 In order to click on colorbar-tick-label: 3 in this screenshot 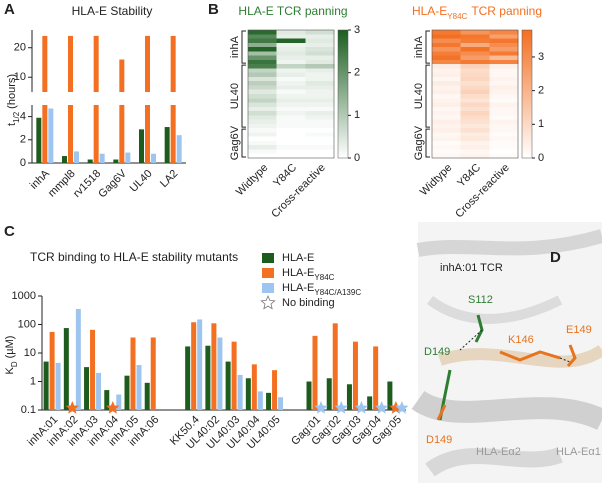, I will do `click(357, 30)`.